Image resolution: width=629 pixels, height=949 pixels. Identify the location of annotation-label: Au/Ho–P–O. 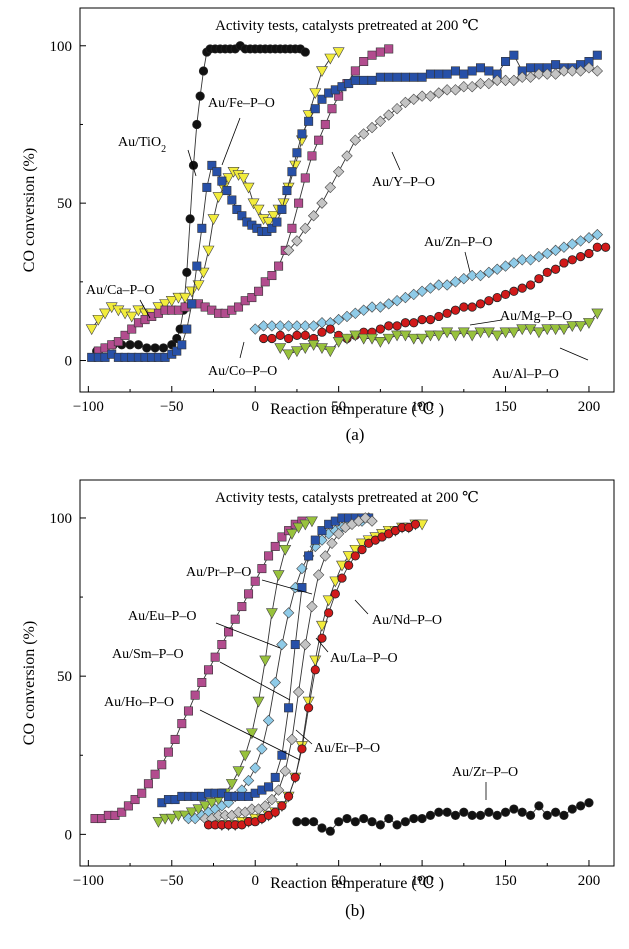
(139, 702).